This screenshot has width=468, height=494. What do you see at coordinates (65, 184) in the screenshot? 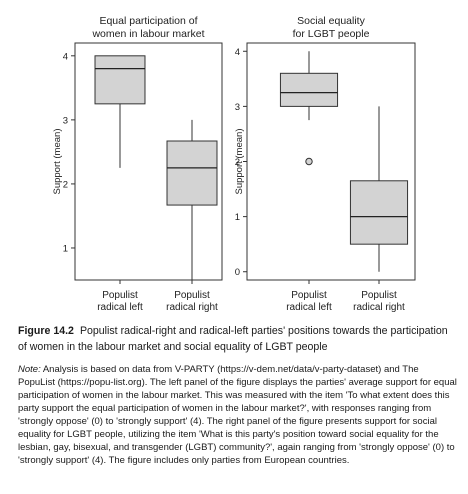
I see `panel-1-y-tick-label-2: 2` at bounding box center [65, 184].